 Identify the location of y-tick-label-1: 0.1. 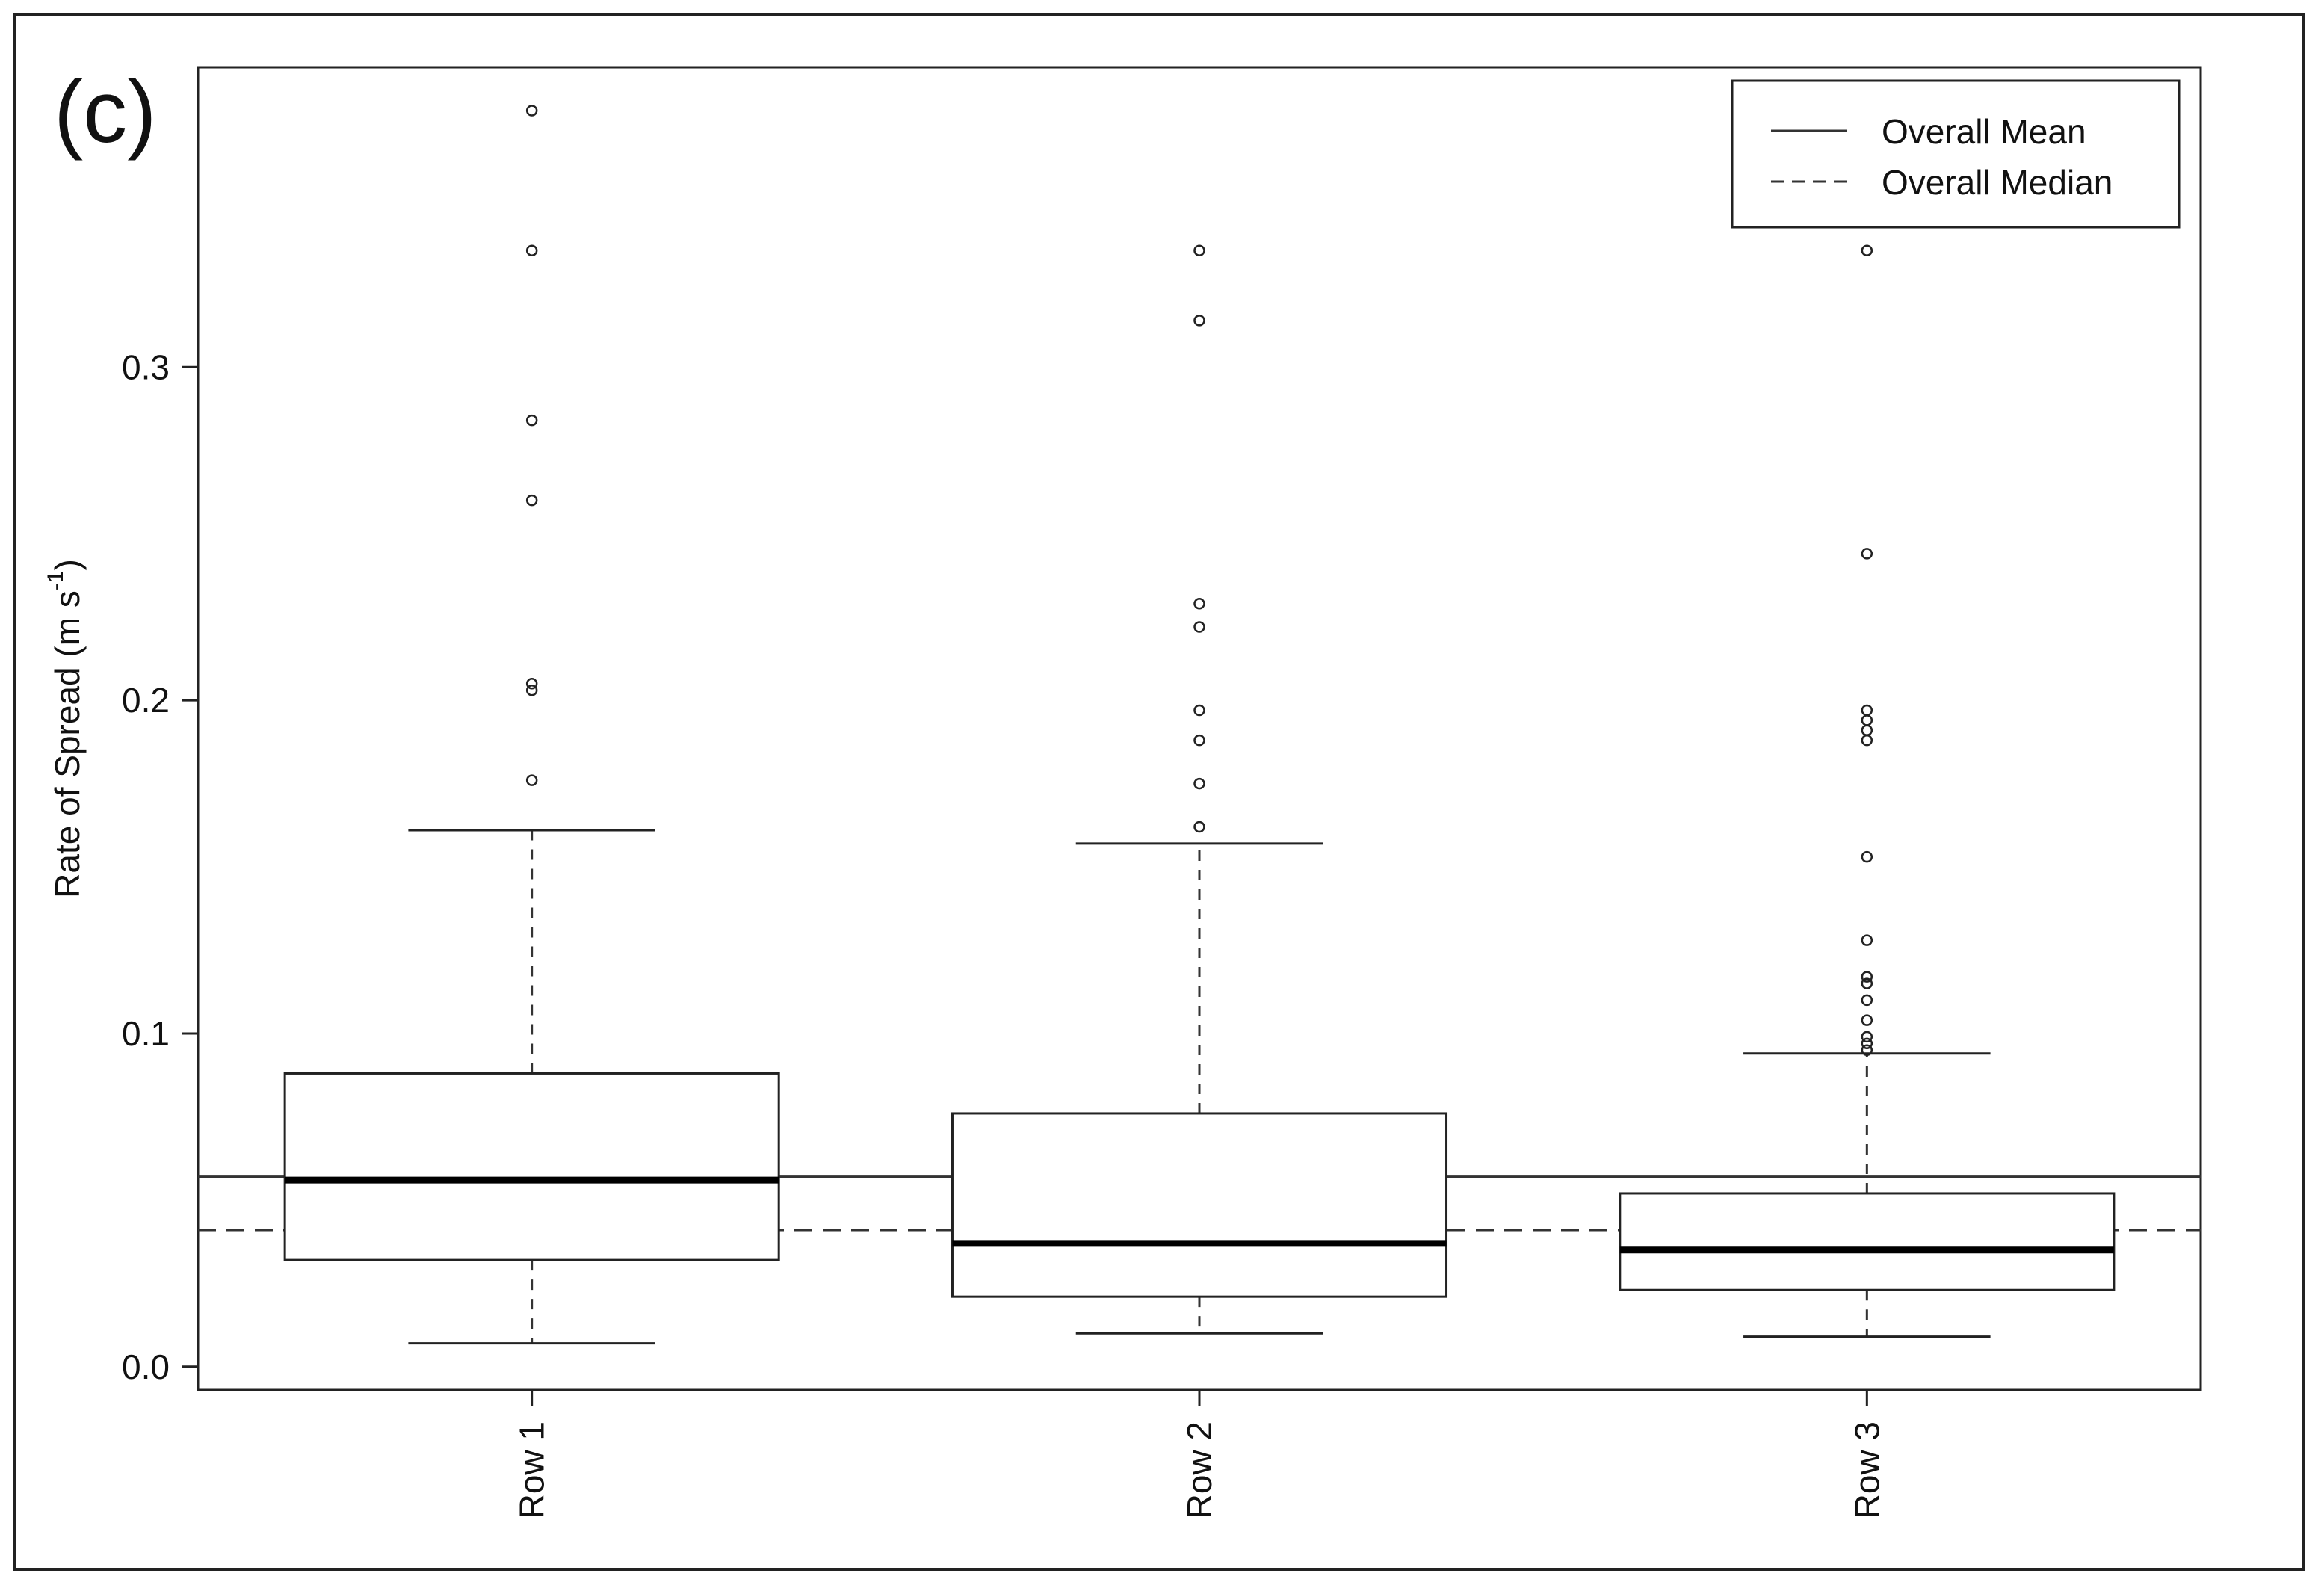
(146, 1033).